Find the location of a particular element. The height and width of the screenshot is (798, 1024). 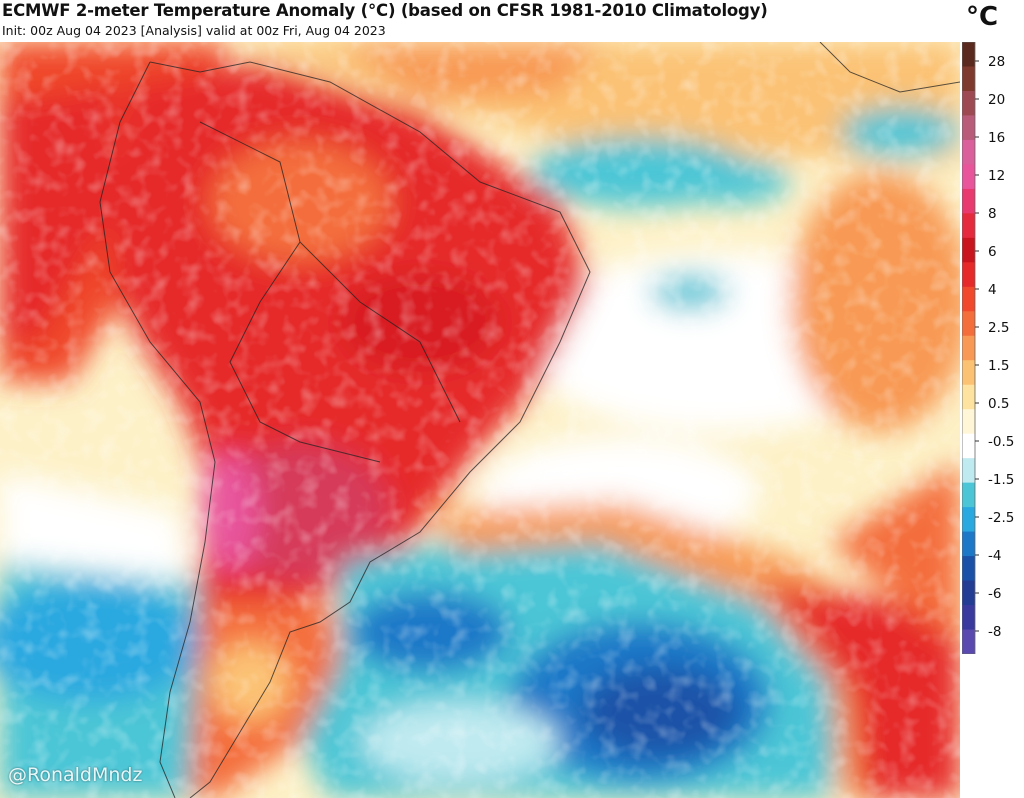

colorbar: 28 20 16 12 8 6 4 2.5 1.5 0.5 -0.5 -1.5 -2.5 -4 -6 -8 is located at coordinates (988, 348).